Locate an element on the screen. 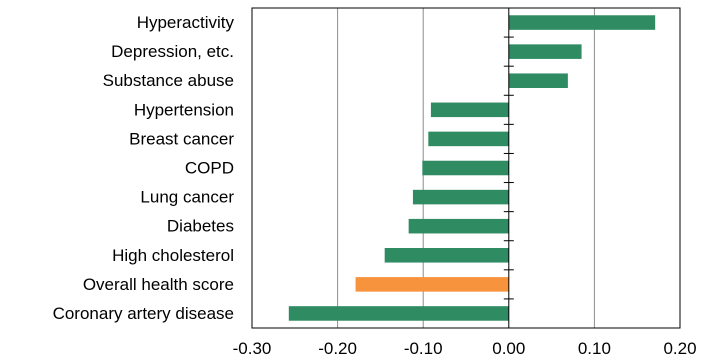 The height and width of the screenshot is (364, 703). bar-copd is located at coordinates (465, 168).